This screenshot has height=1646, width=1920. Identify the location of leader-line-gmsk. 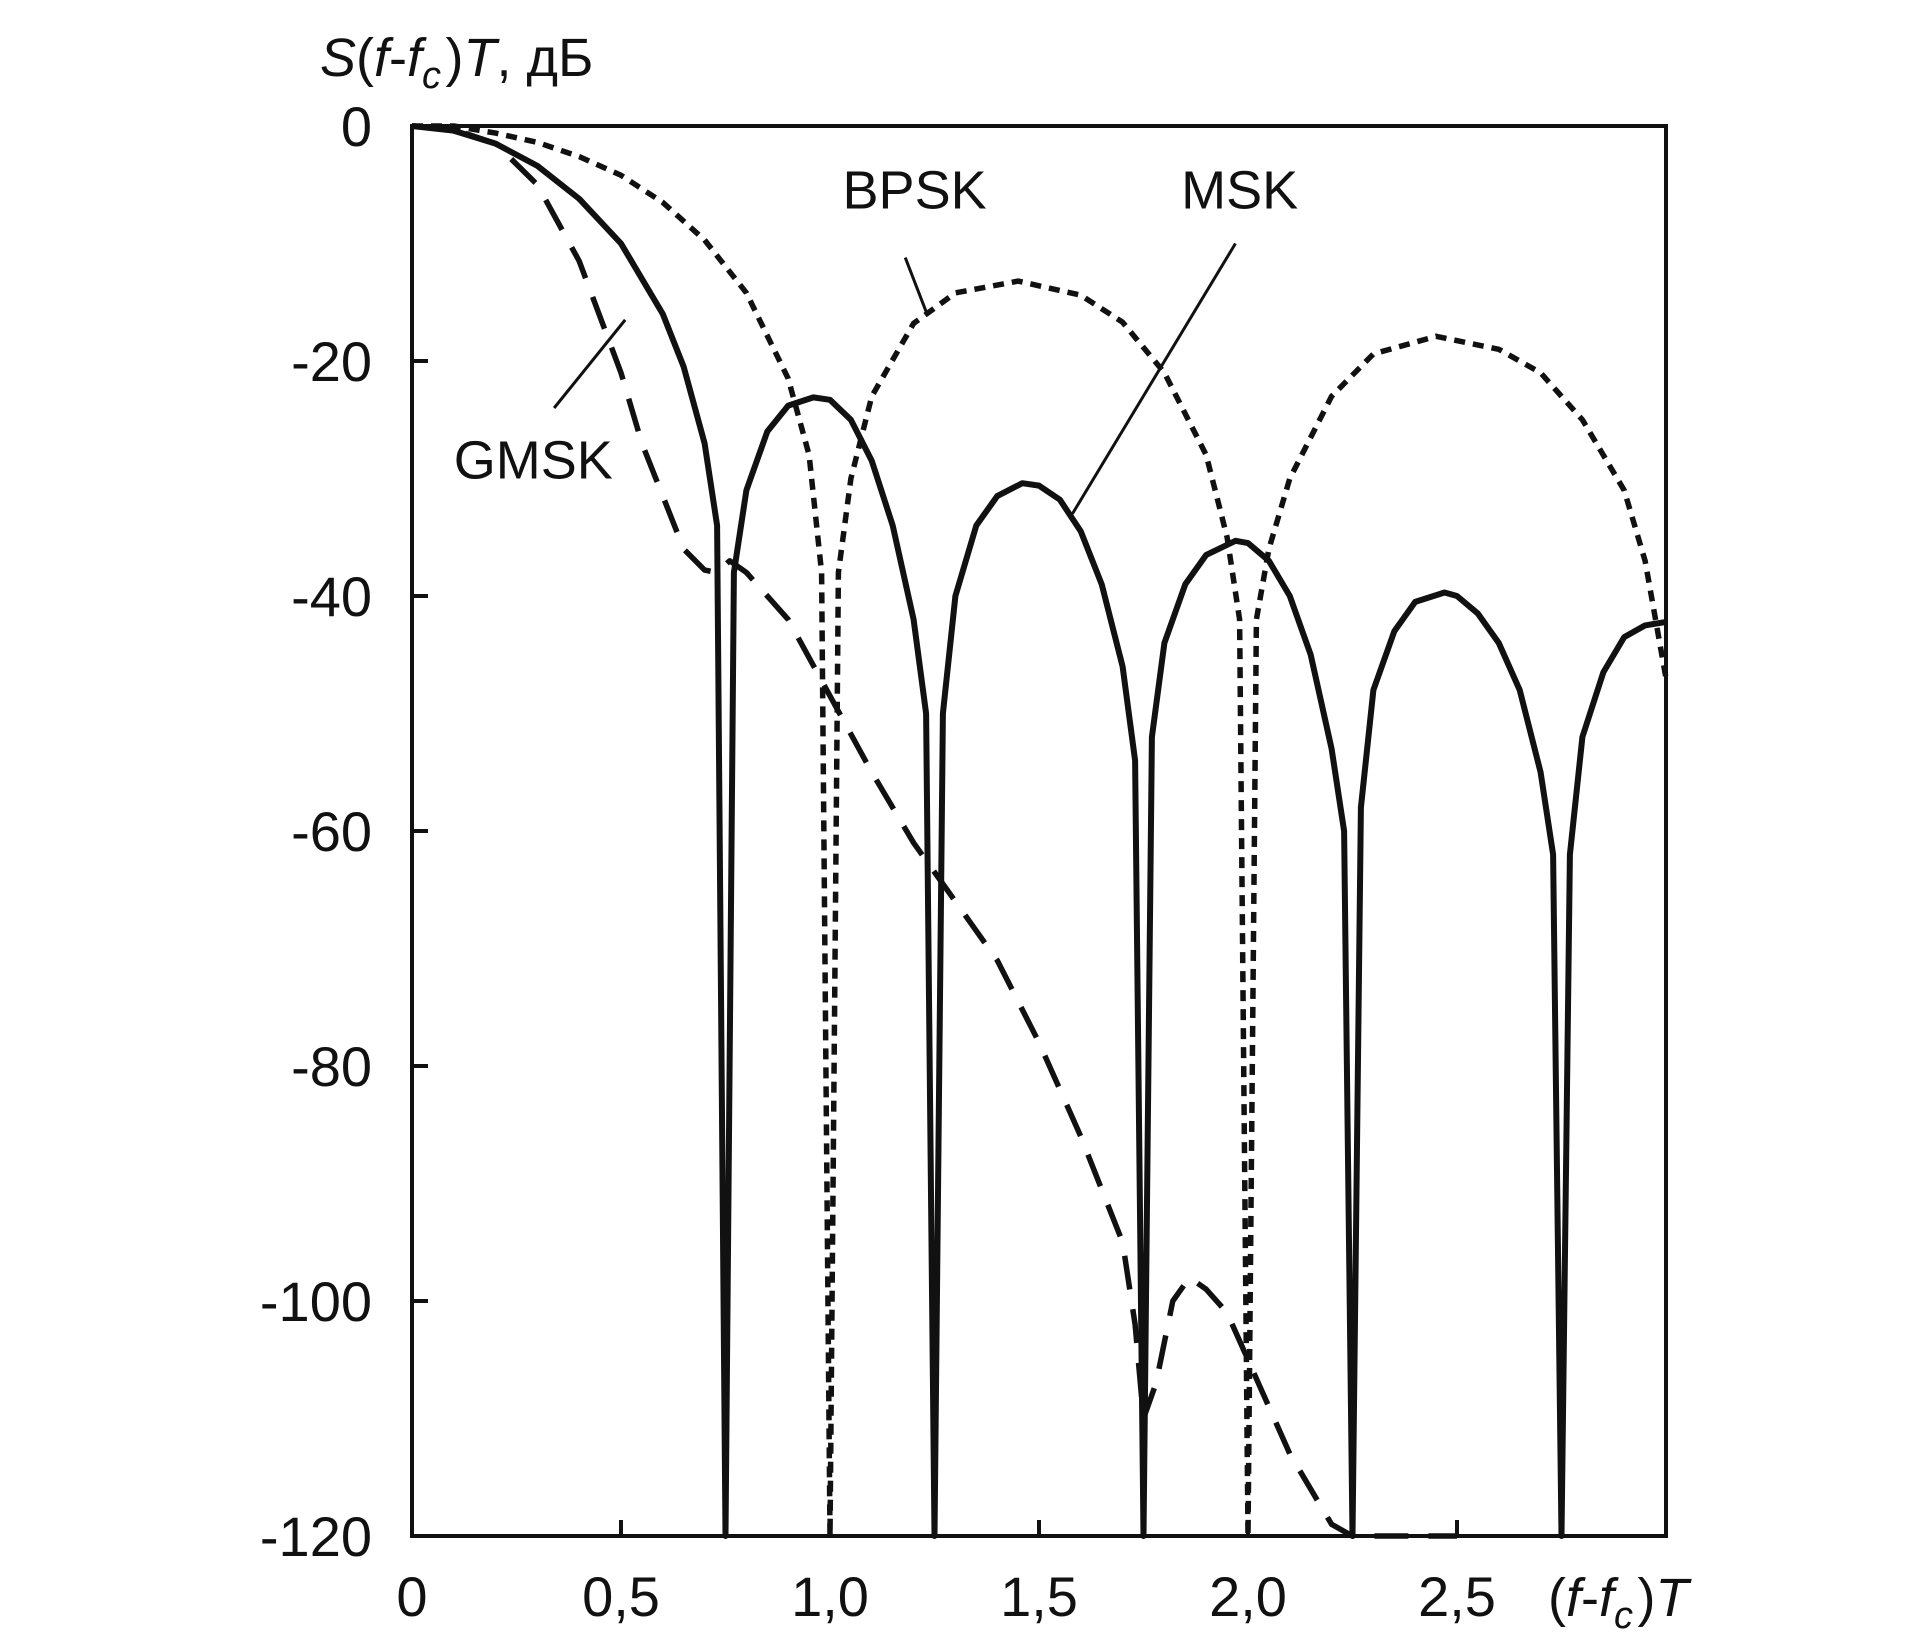
(589, 363).